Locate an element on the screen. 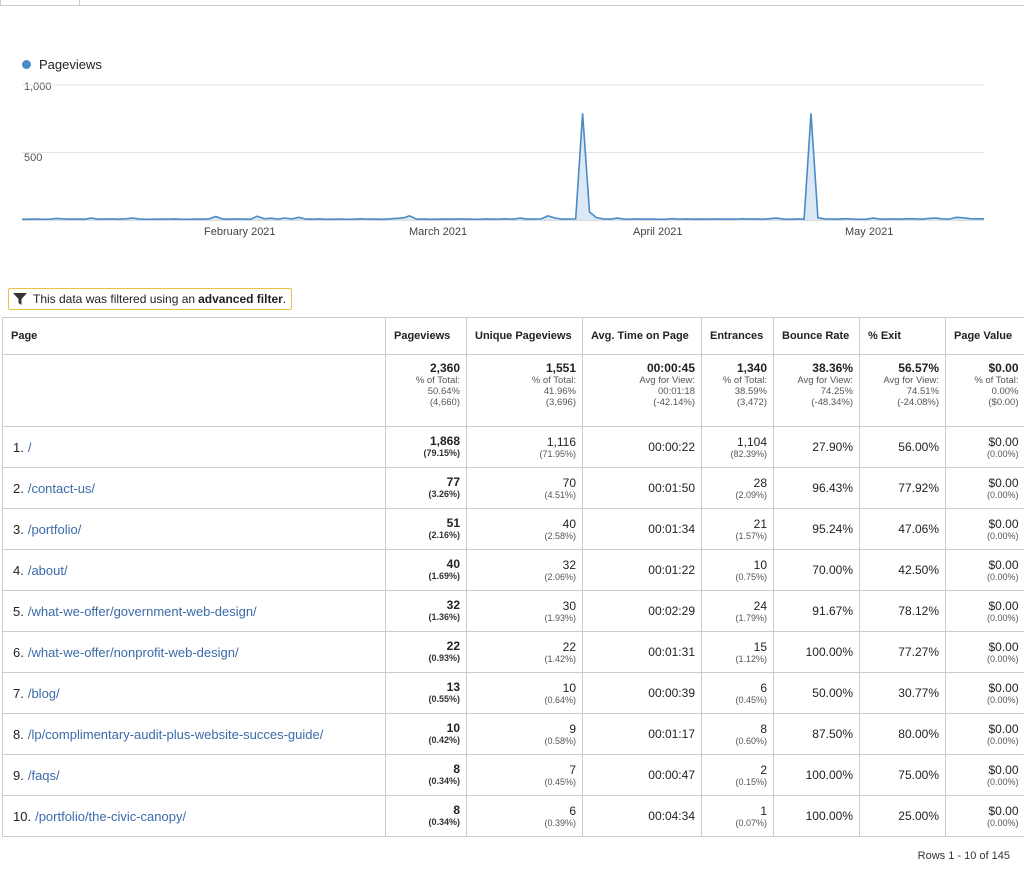  chart-legend: Pageviews is located at coordinates (62, 64).